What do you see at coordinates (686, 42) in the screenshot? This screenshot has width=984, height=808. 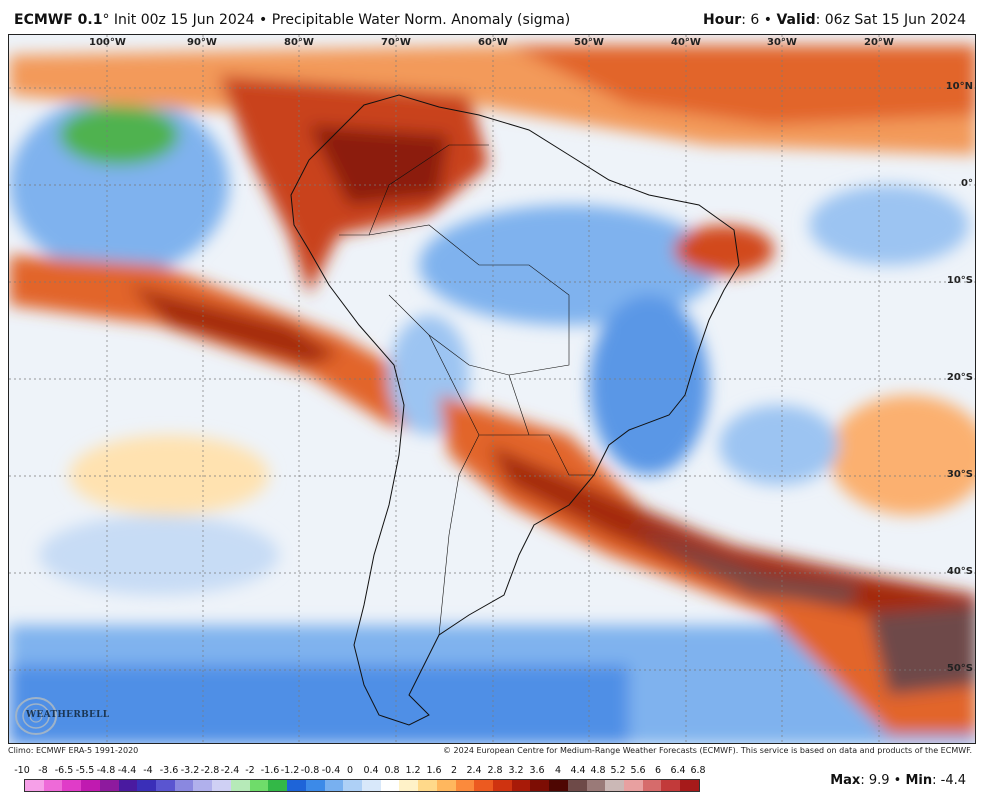 I see `lon-label-40w: 40°W` at bounding box center [686, 42].